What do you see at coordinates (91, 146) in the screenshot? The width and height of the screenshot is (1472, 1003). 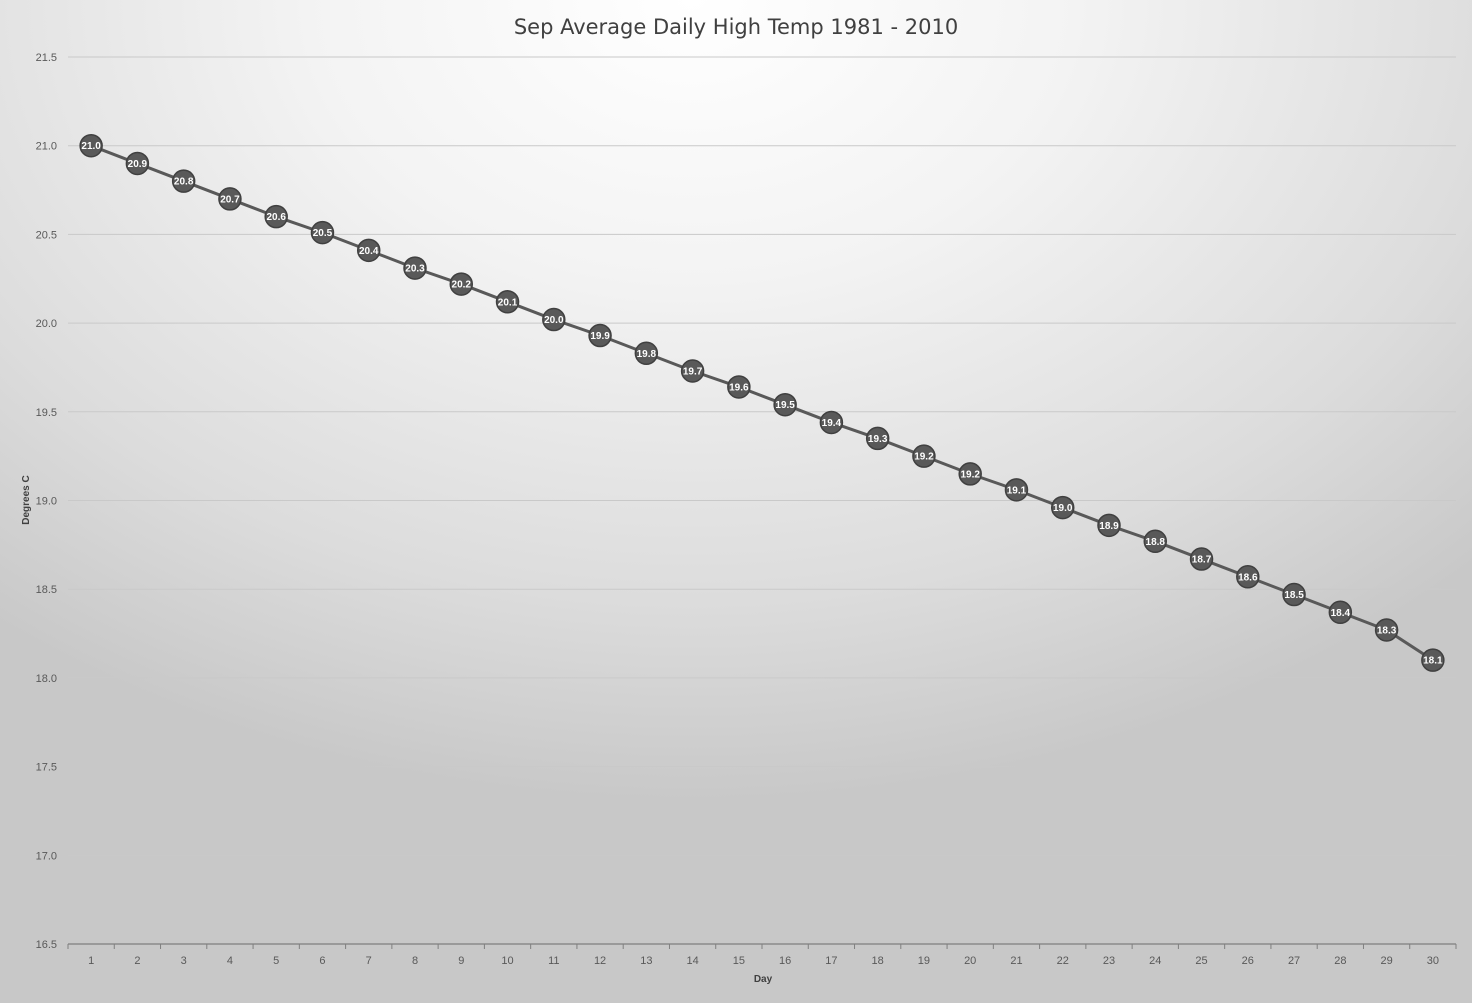 I see `data-label: 21.0` at bounding box center [91, 146].